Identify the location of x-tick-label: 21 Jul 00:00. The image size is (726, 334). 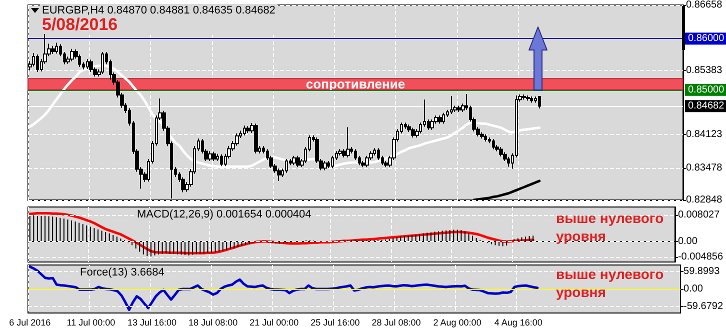
(274, 323).